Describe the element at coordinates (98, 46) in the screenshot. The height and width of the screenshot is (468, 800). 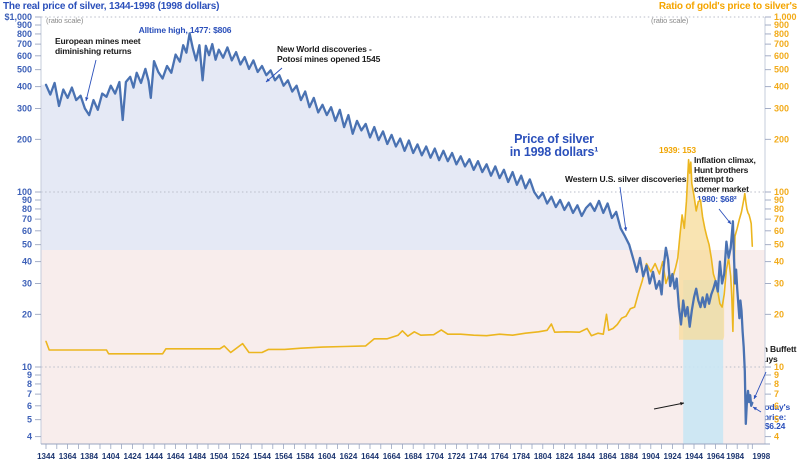
I see `annotation-european-mines: European mines meet diminishing returns` at that location.